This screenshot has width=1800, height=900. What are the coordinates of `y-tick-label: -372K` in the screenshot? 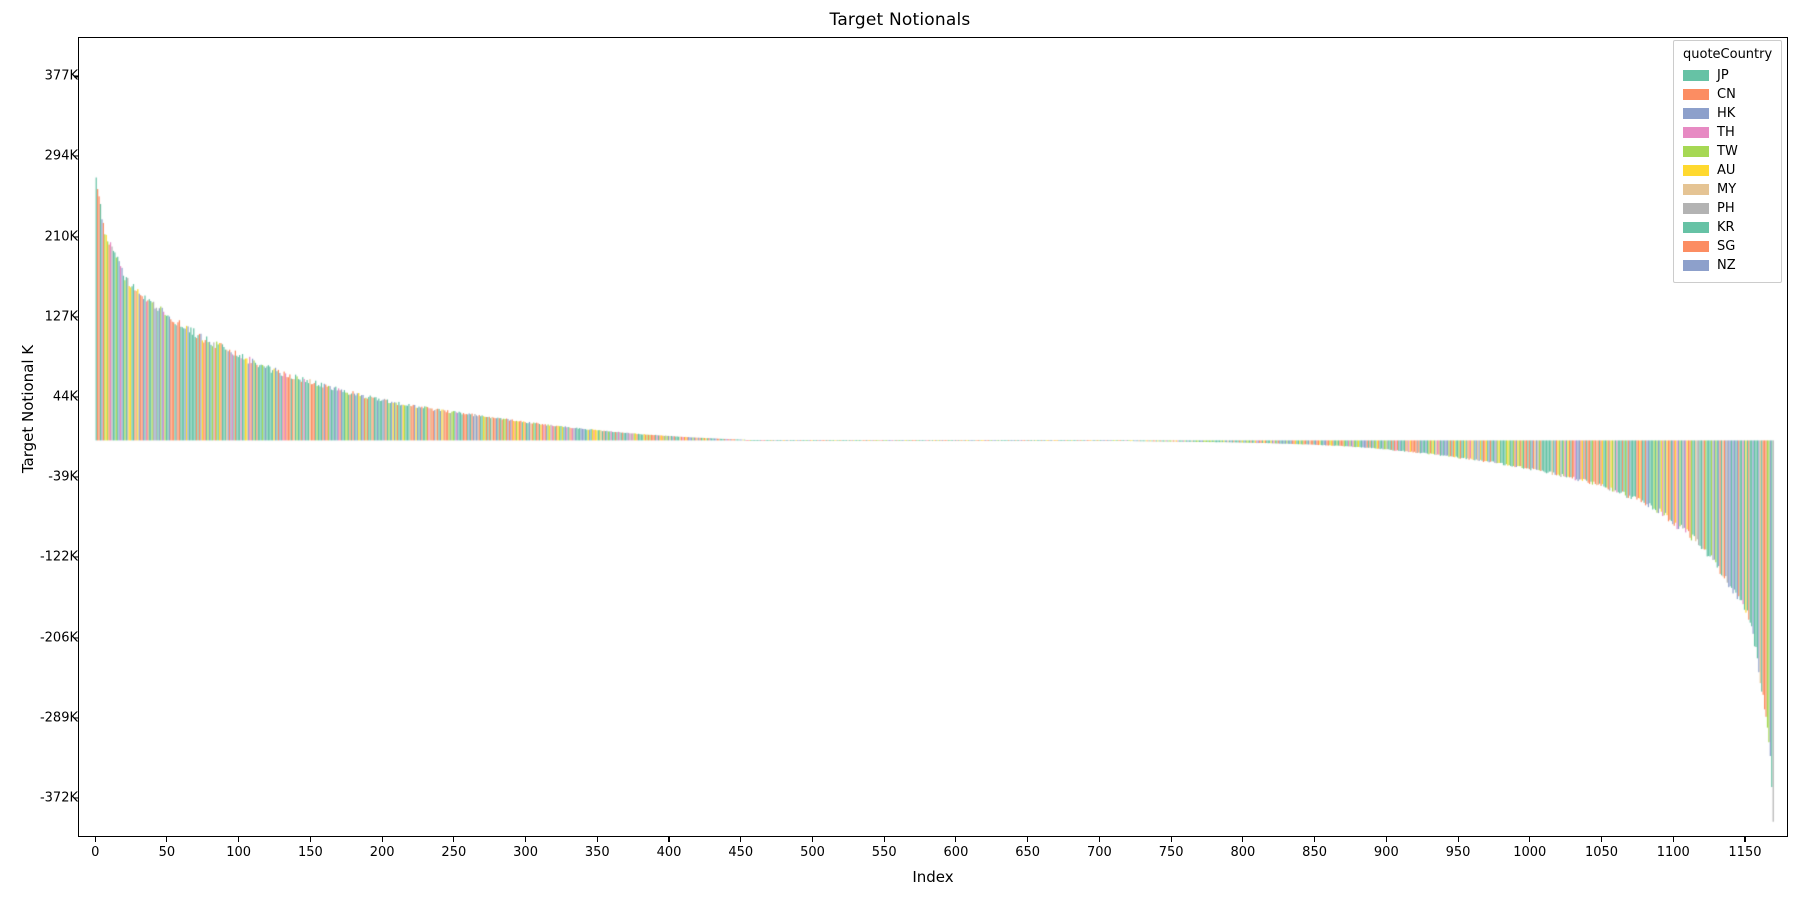 It's located at (58, 798).